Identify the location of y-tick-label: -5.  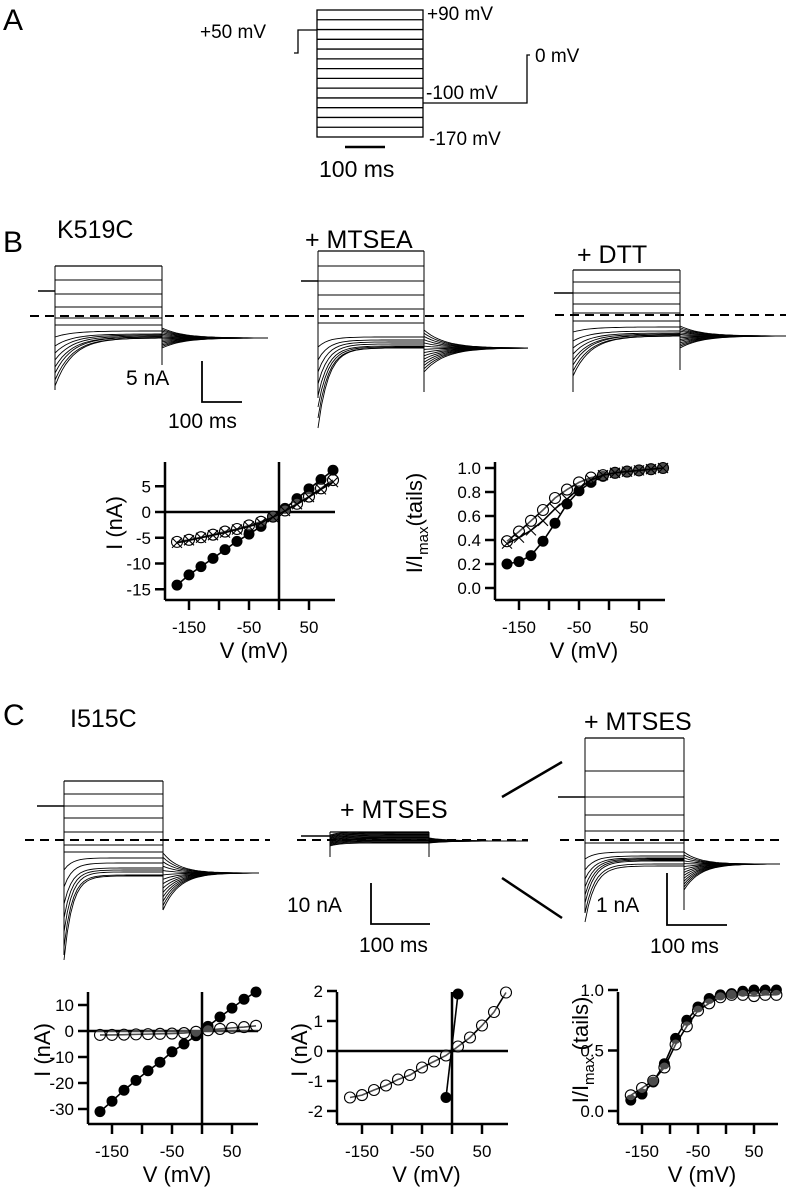
(143, 538).